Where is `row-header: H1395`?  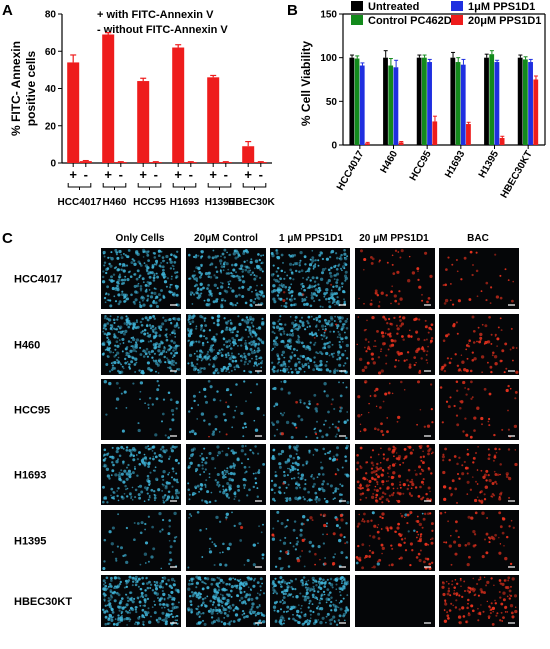 row-header: H1395 is located at coordinates (30, 542).